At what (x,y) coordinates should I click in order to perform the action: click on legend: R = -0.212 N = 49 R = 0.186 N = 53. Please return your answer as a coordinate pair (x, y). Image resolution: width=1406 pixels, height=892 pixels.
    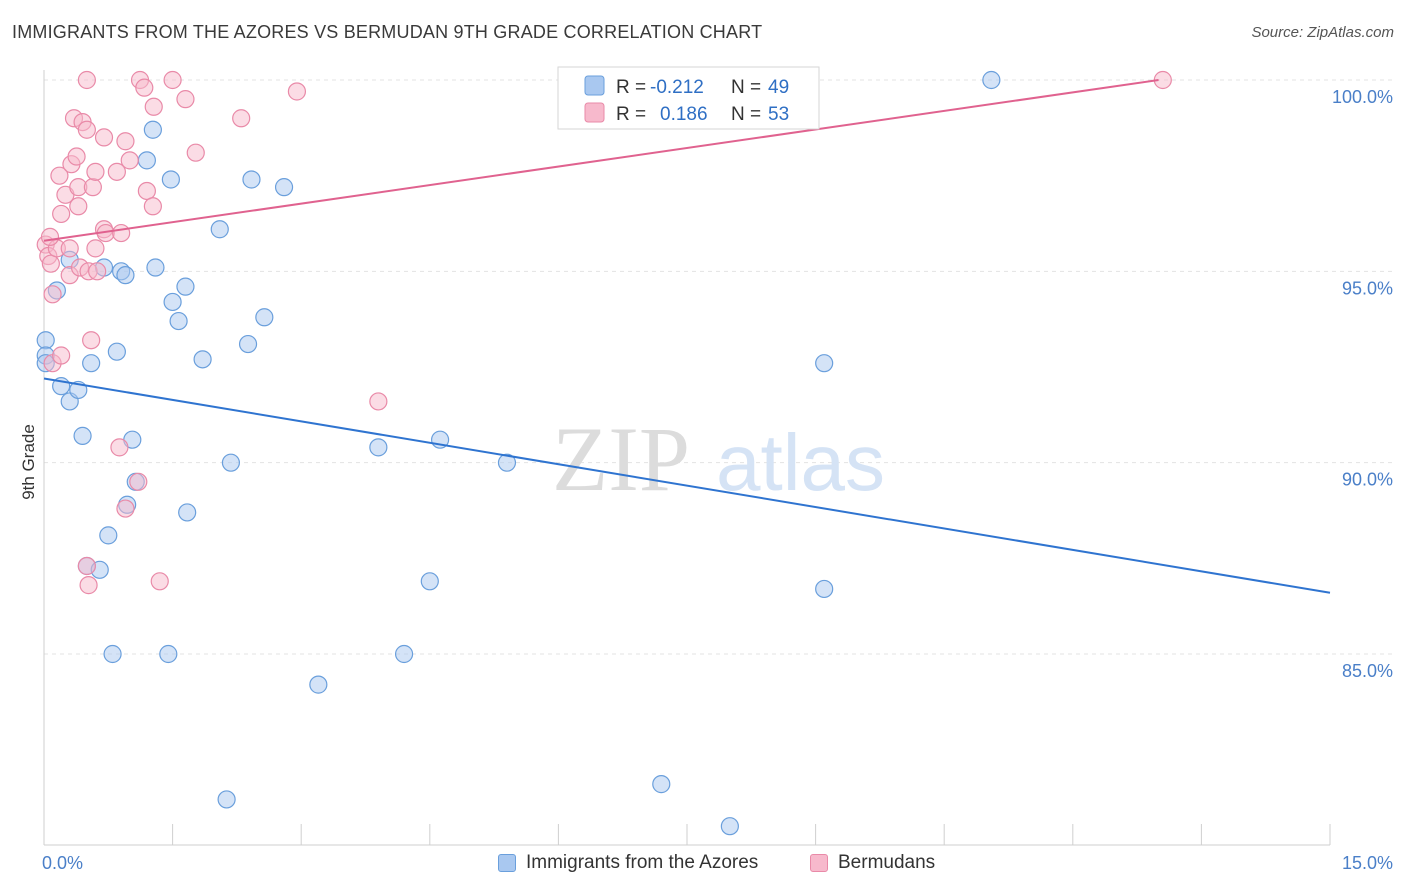
    Looking at the image, I should click on (688, 98).